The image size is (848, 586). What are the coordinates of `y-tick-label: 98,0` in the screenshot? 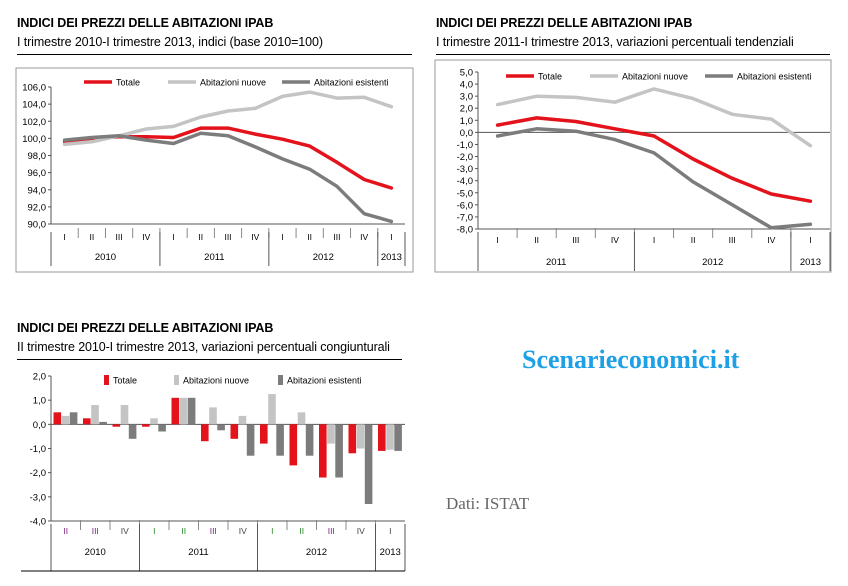 It's located at (37, 156).